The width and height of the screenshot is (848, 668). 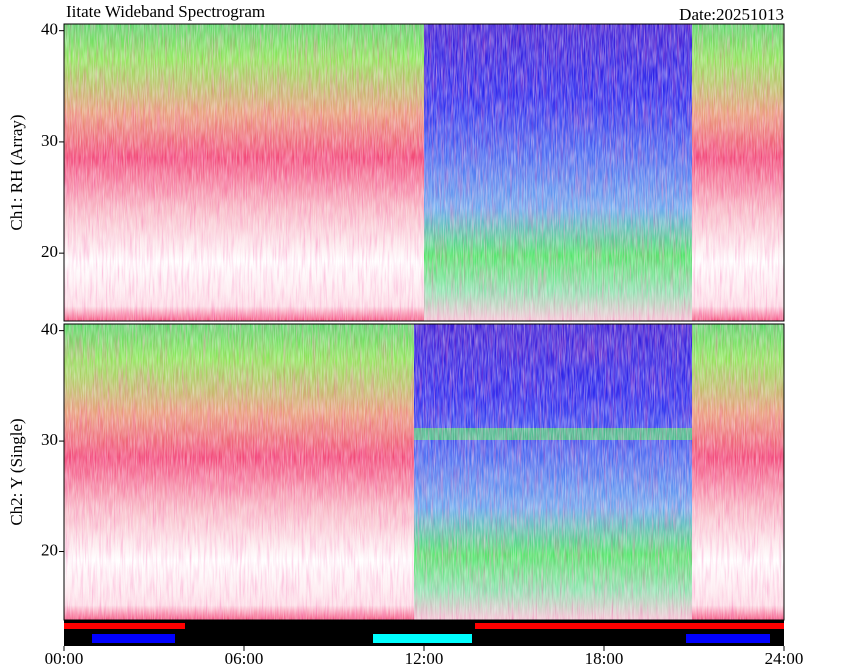 I want to click on y-axis-label: Ch2: Y (Single), so click(x=16, y=471).